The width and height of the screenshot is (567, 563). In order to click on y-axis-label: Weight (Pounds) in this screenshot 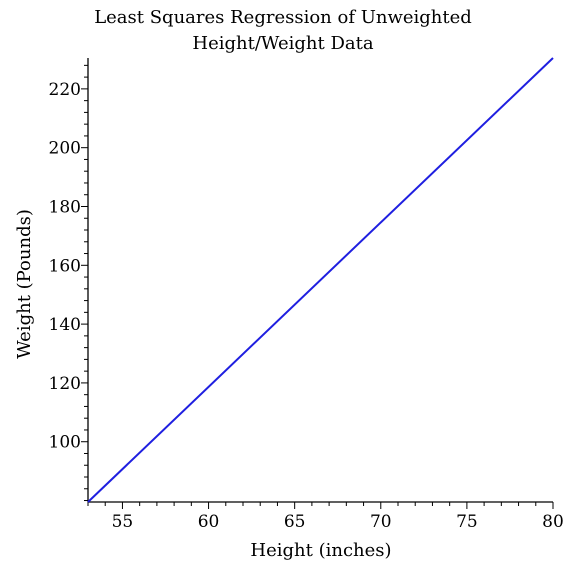, I will do `click(24, 284)`.